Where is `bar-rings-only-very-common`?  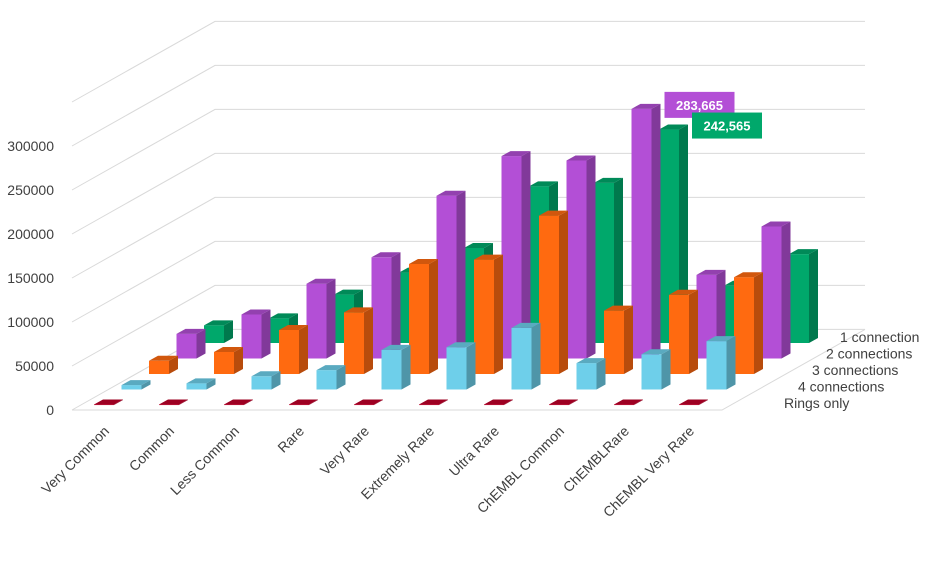 bar-rings-only-very-common is located at coordinates (108, 402).